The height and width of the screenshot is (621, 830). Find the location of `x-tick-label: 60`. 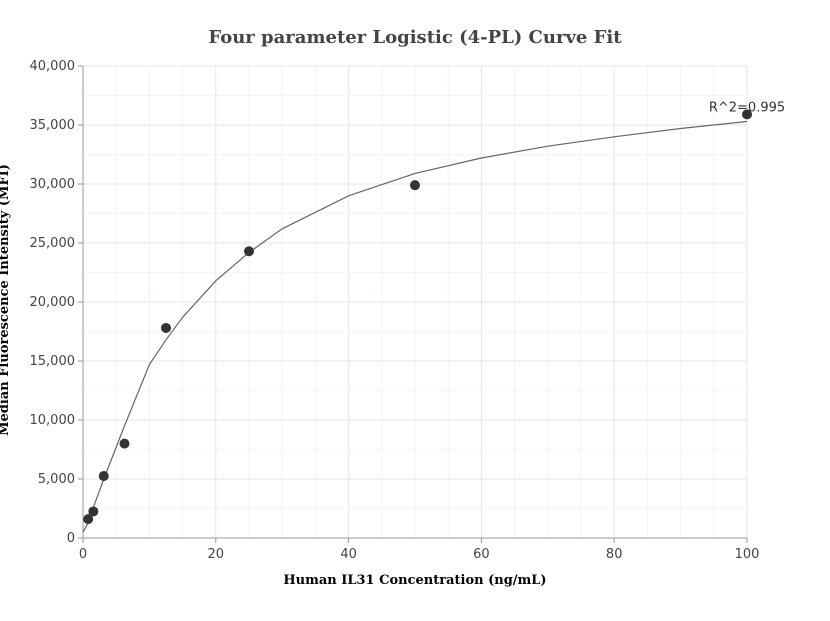

x-tick-label: 60 is located at coordinates (481, 554).